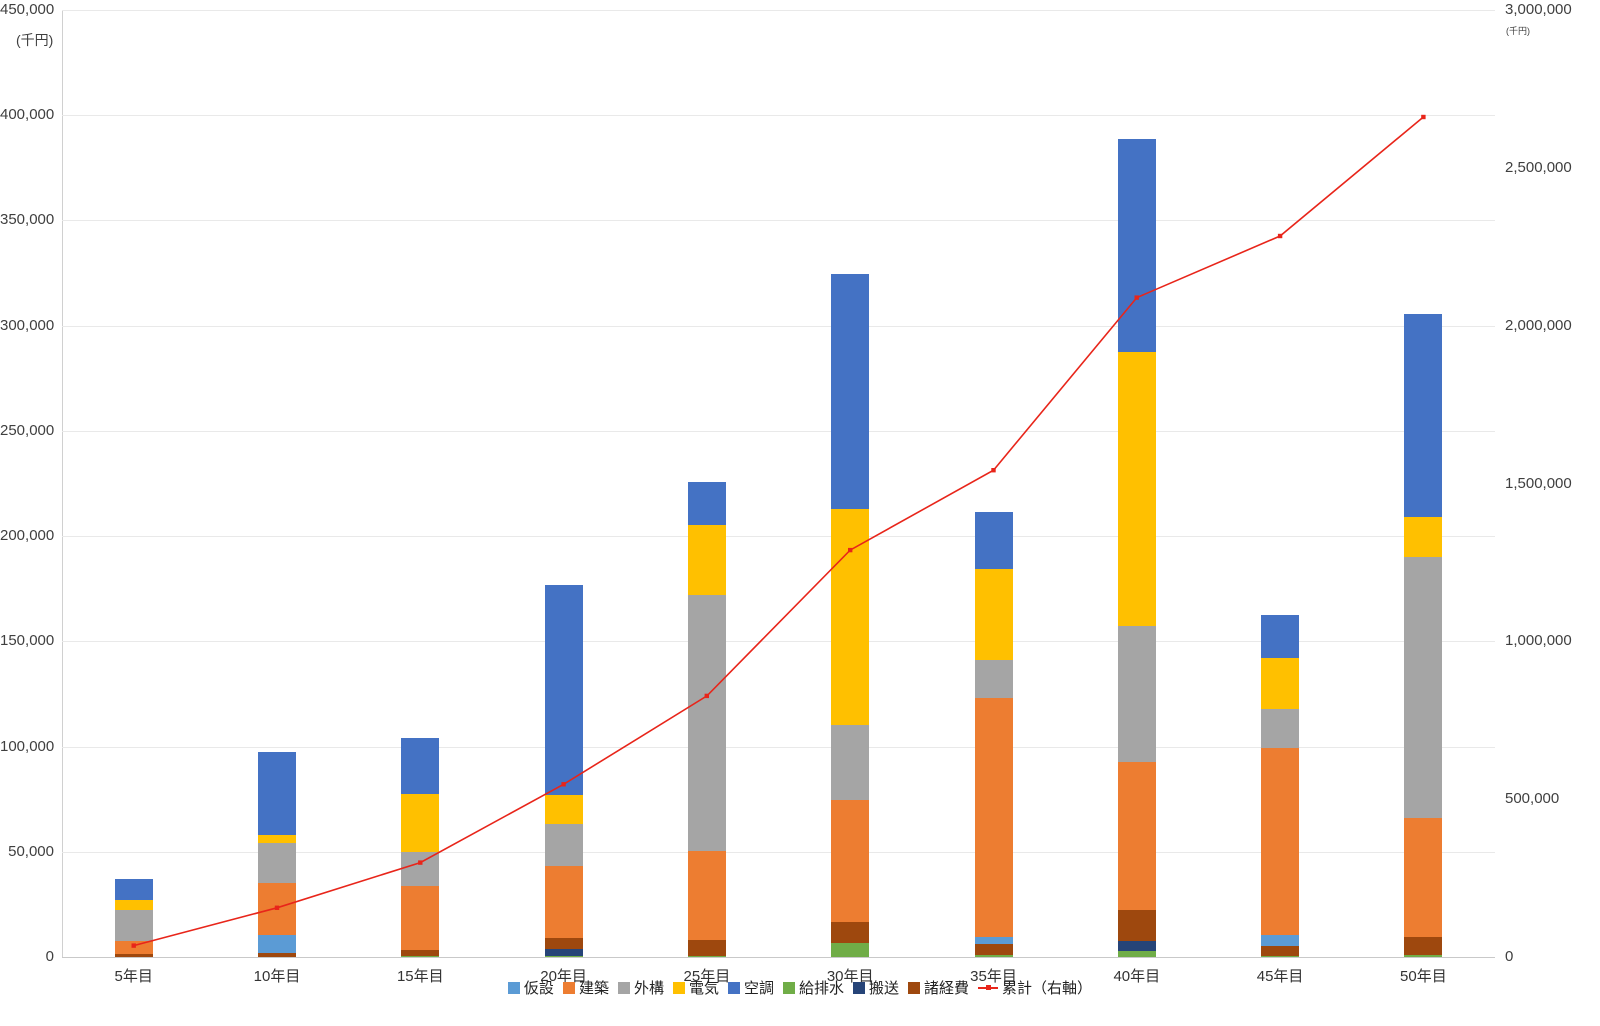 Image resolution: width=1600 pixels, height=1026 pixels. Describe the element at coordinates (1538, 167) in the screenshot. I see `y-axis-right-tick-label: 2,500,000` at that location.